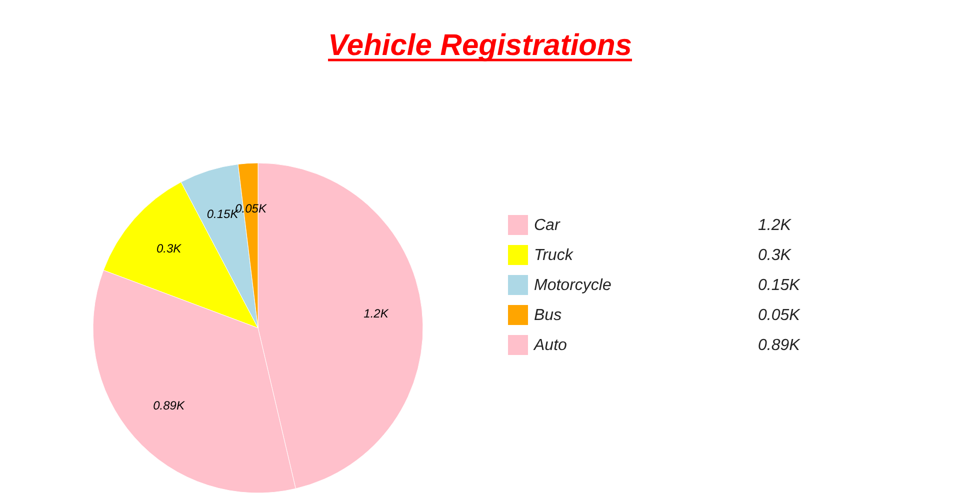 This screenshot has height=500, width=960. Describe the element at coordinates (774, 255) in the screenshot. I see `text: 0.3K` at that location.